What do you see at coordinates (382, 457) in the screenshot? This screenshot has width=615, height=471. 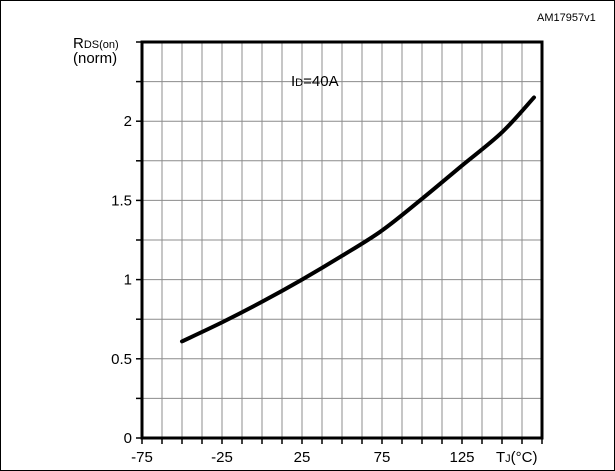 I see `x-tick-label: 75` at bounding box center [382, 457].